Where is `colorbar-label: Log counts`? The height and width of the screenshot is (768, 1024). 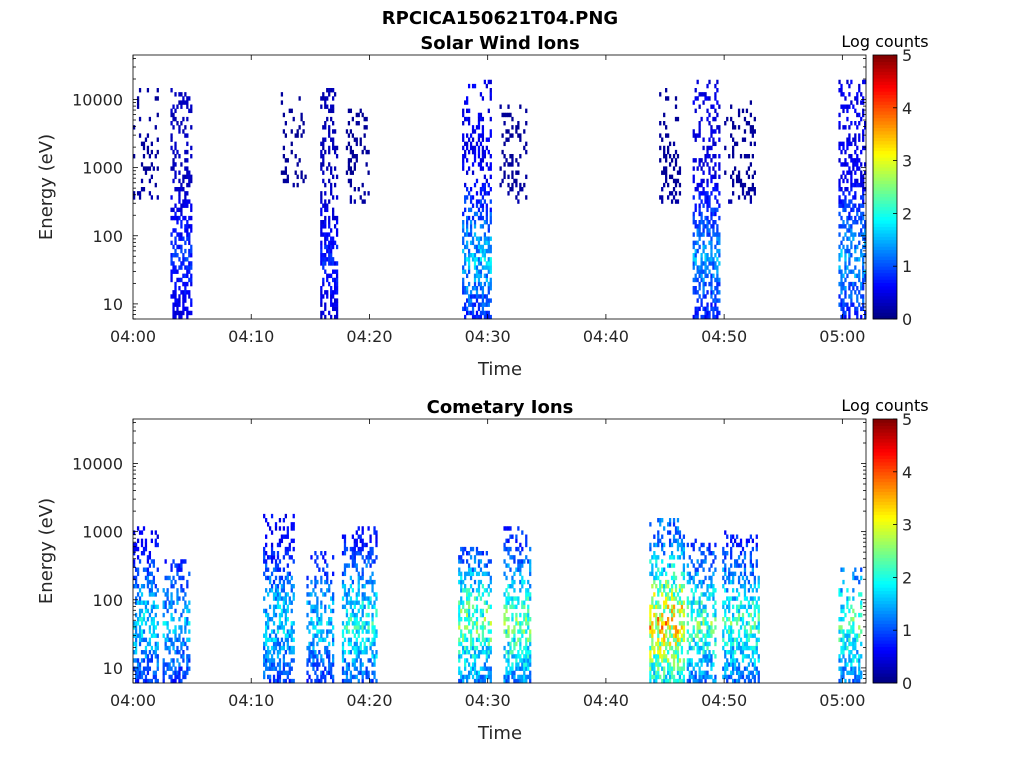 colorbar-label: Log counts is located at coordinates (884, 405).